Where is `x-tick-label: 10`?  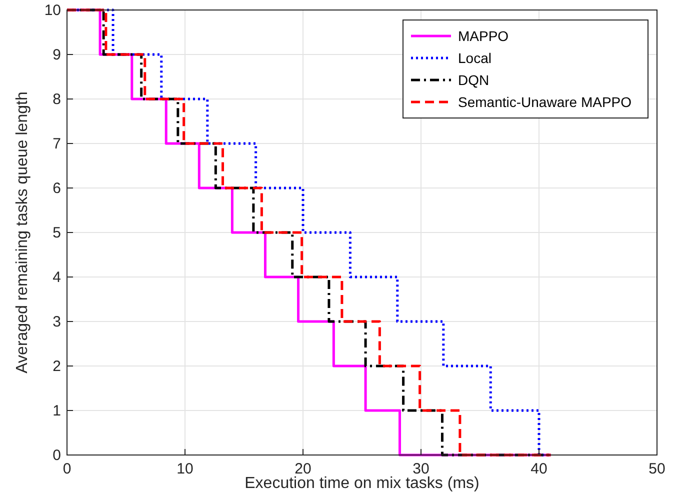
x-tick-label: 10 is located at coordinates (185, 469).